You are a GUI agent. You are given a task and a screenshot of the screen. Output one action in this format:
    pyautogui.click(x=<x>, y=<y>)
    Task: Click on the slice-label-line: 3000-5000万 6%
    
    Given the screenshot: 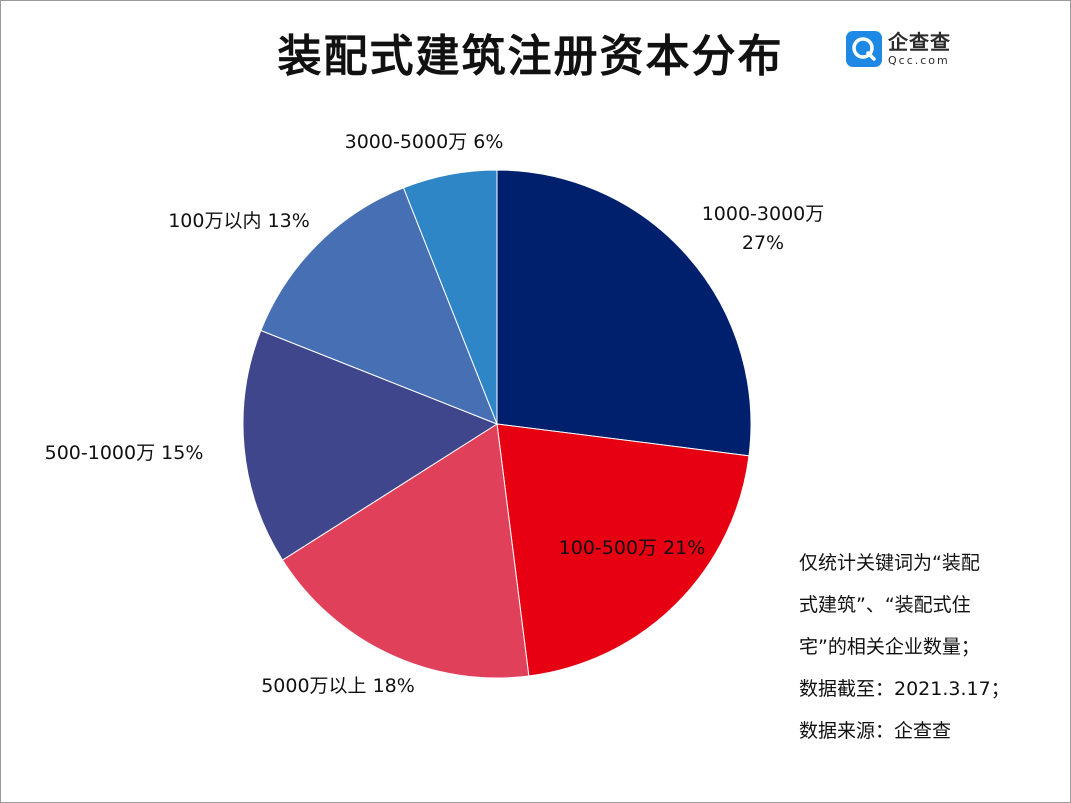 What is the action you would take?
    pyautogui.click(x=424, y=142)
    